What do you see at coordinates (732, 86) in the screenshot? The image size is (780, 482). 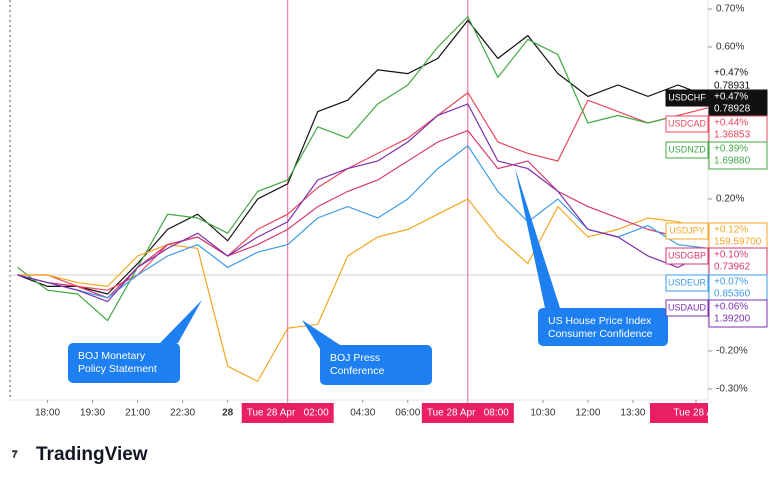 I see `price-value: 0.78931` at bounding box center [732, 86].